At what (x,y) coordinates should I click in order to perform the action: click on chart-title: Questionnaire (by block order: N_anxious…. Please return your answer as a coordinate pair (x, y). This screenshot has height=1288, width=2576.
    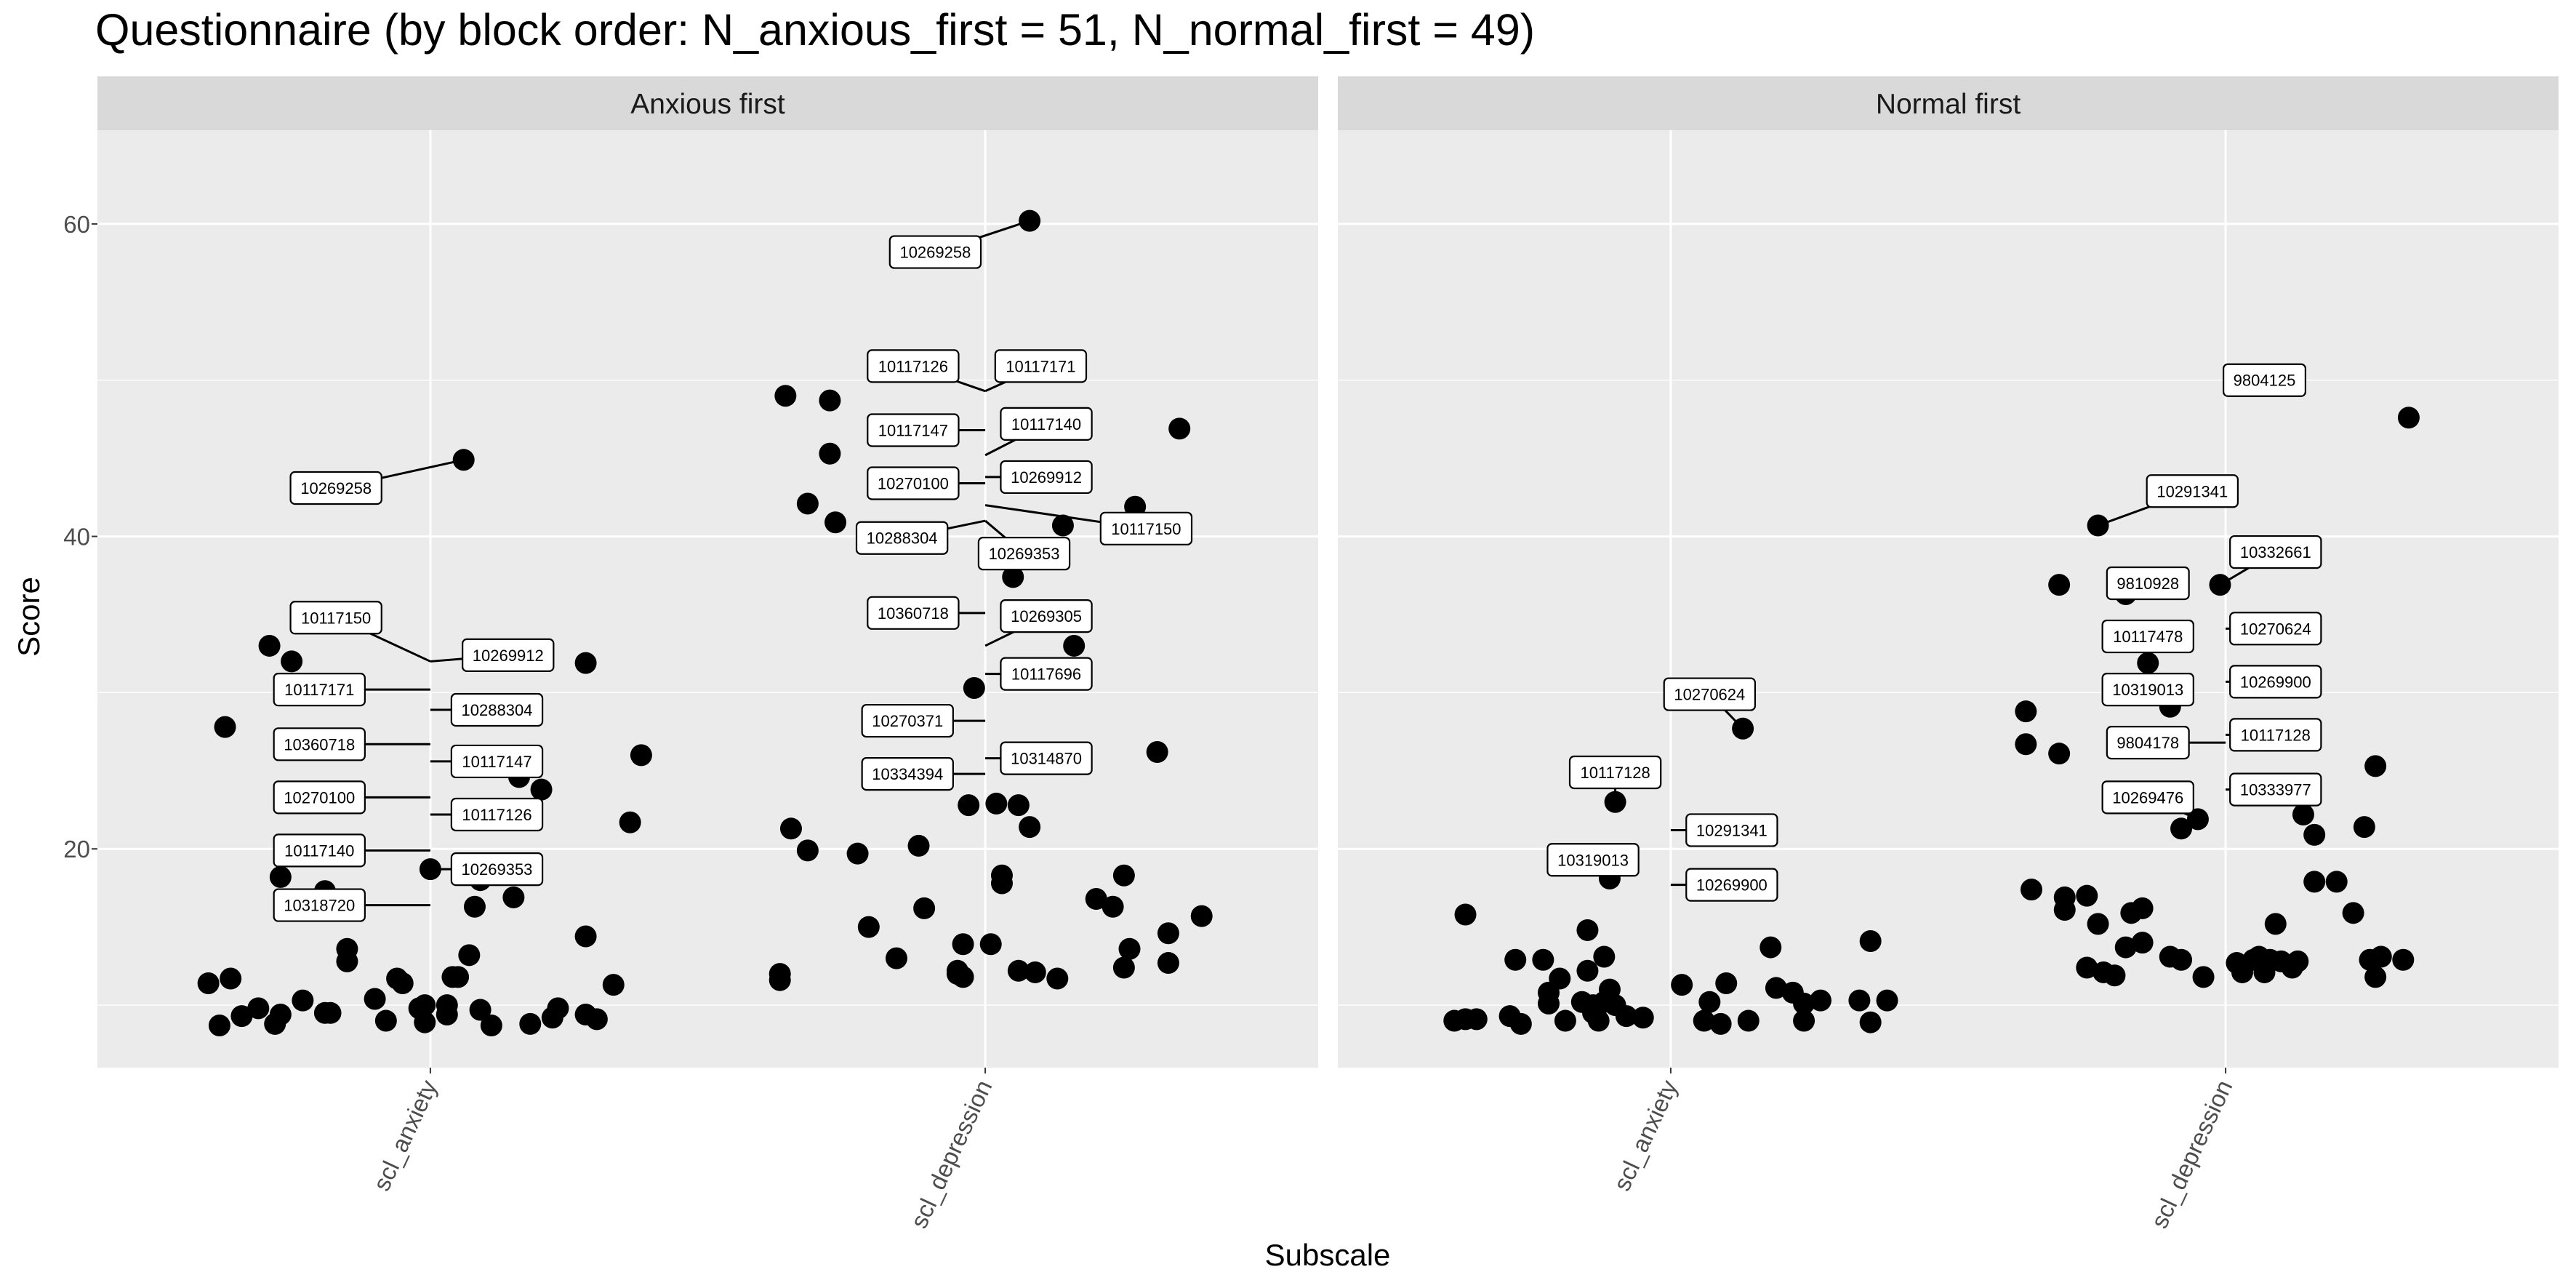
    Looking at the image, I should click on (815, 30).